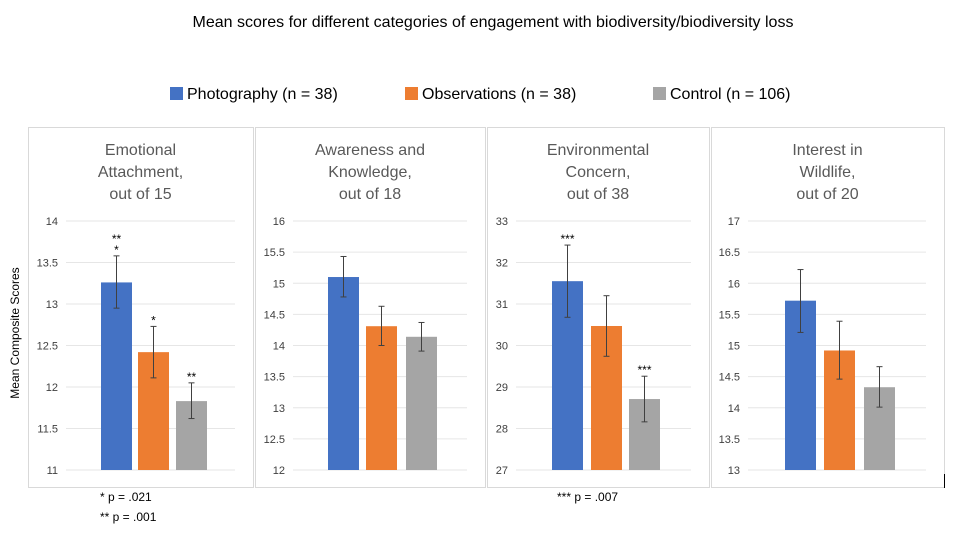 Image resolution: width=972 pixels, height=536 pixels. What do you see at coordinates (153, 320) in the screenshot?
I see `panel-1-significance-observations: *` at bounding box center [153, 320].